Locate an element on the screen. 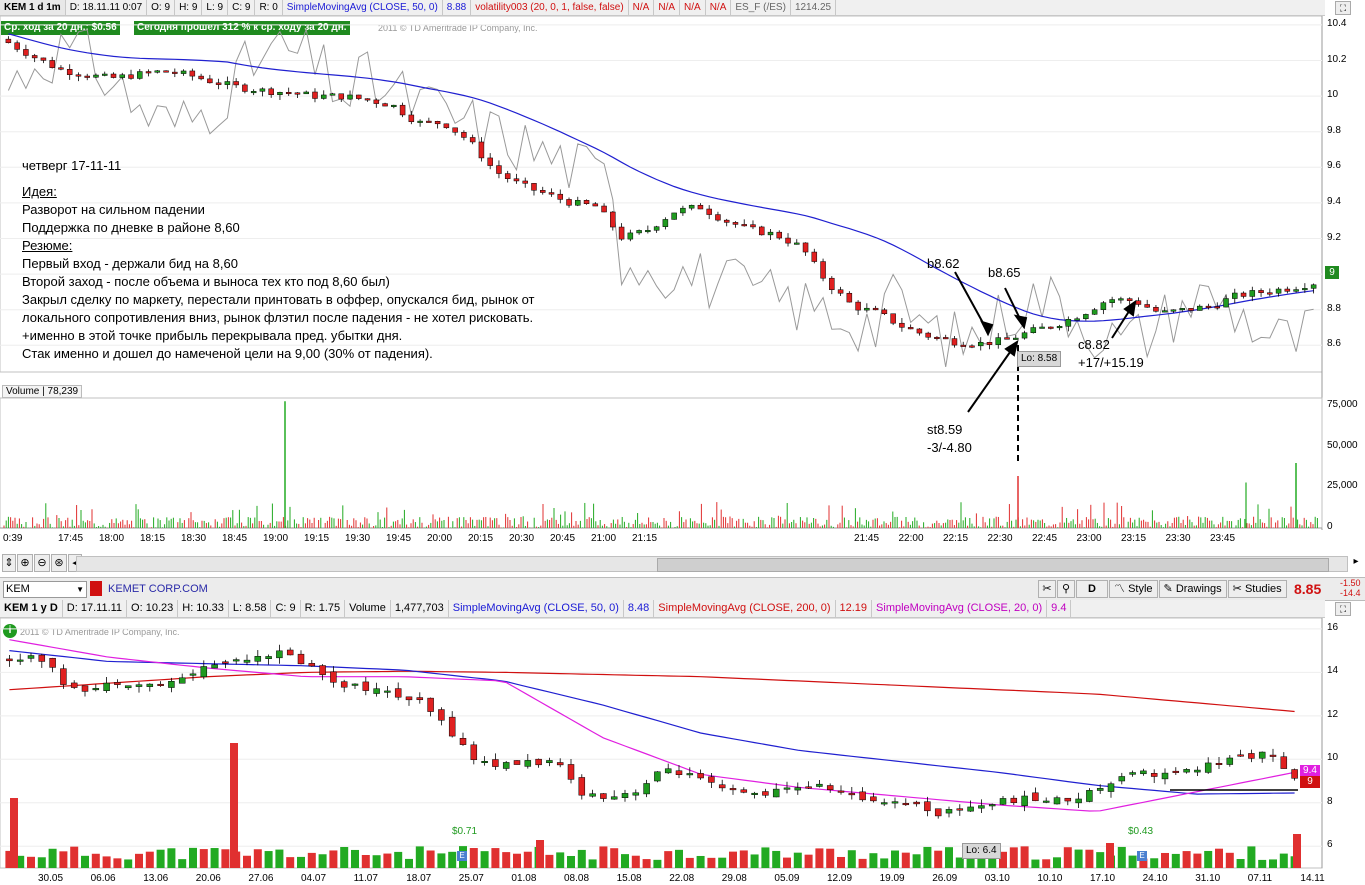  y-tick-label: 9.8 is located at coordinates (1334, 130).